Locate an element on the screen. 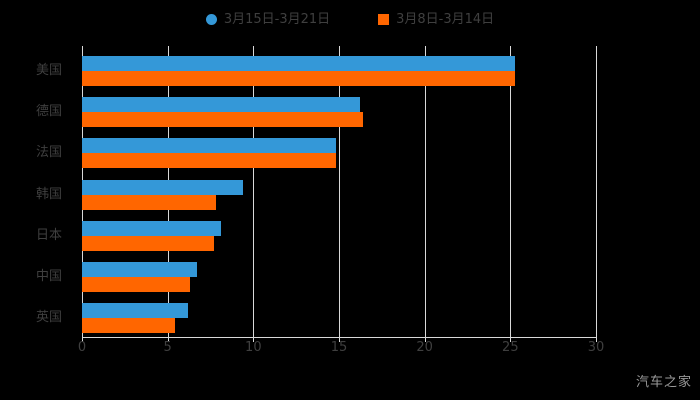  chart-legend: 3月15日-3月21日 3月8日-3月14日 is located at coordinates (350, 19).